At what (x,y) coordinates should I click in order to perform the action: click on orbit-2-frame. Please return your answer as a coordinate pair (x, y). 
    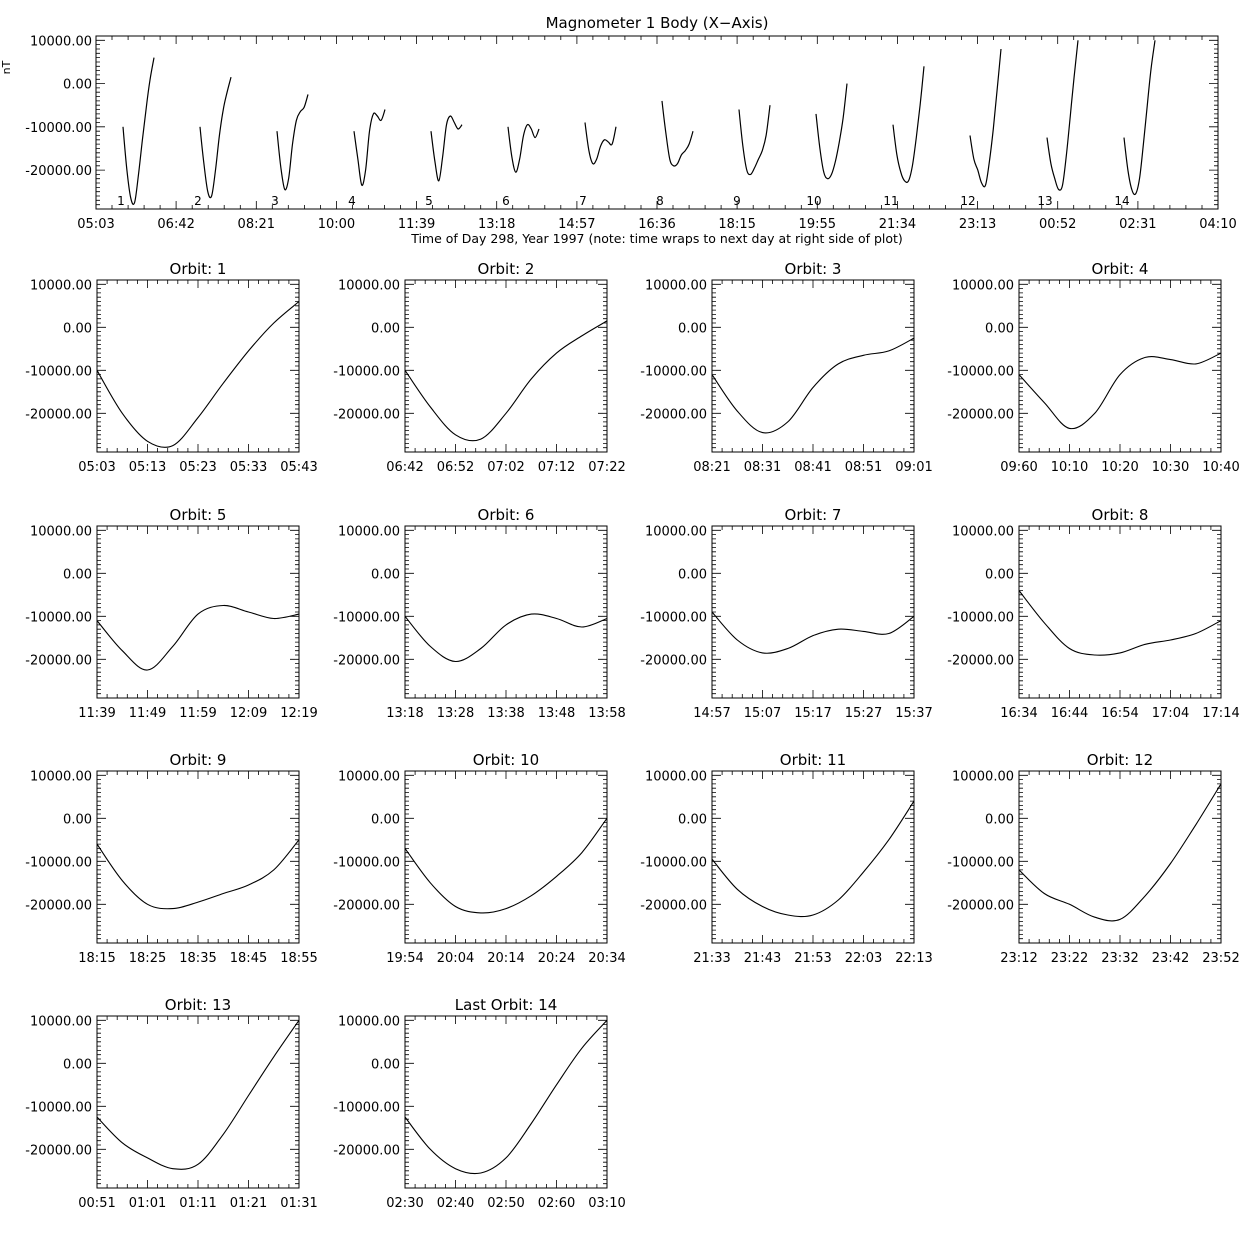
    Looking at the image, I should click on (506, 366).